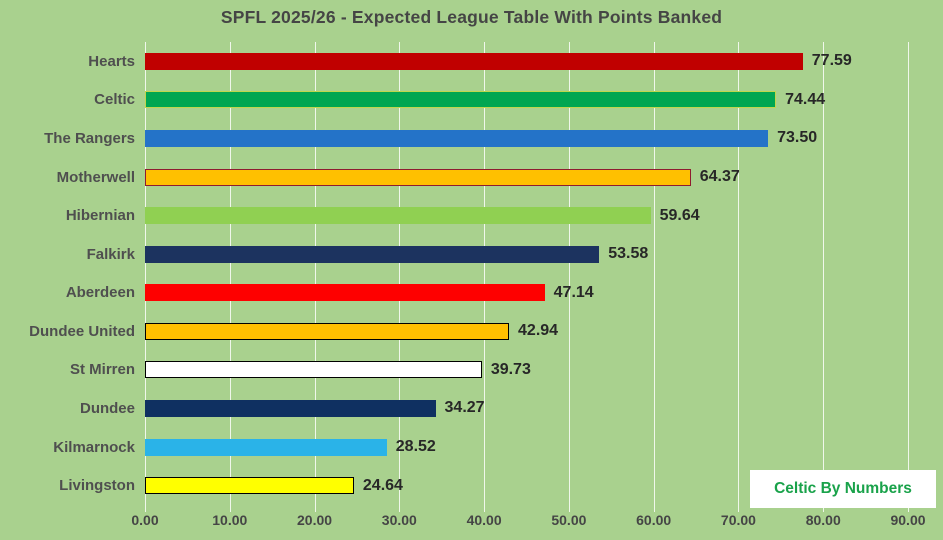 The image size is (943, 540). Describe the element at coordinates (908, 520) in the screenshot. I see `x-tick-label: 90.00` at that location.